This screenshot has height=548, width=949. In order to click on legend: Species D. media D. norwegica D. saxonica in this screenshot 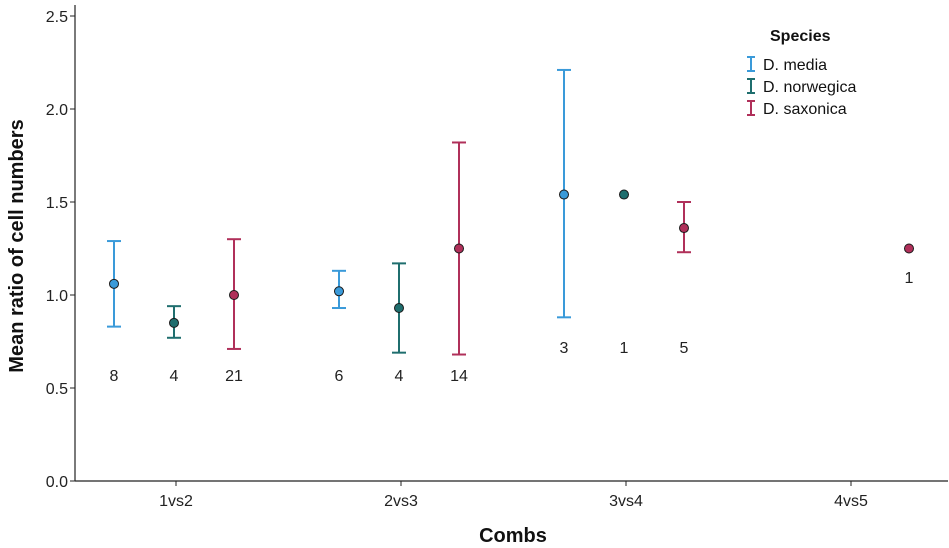, I will do `click(801, 73)`.